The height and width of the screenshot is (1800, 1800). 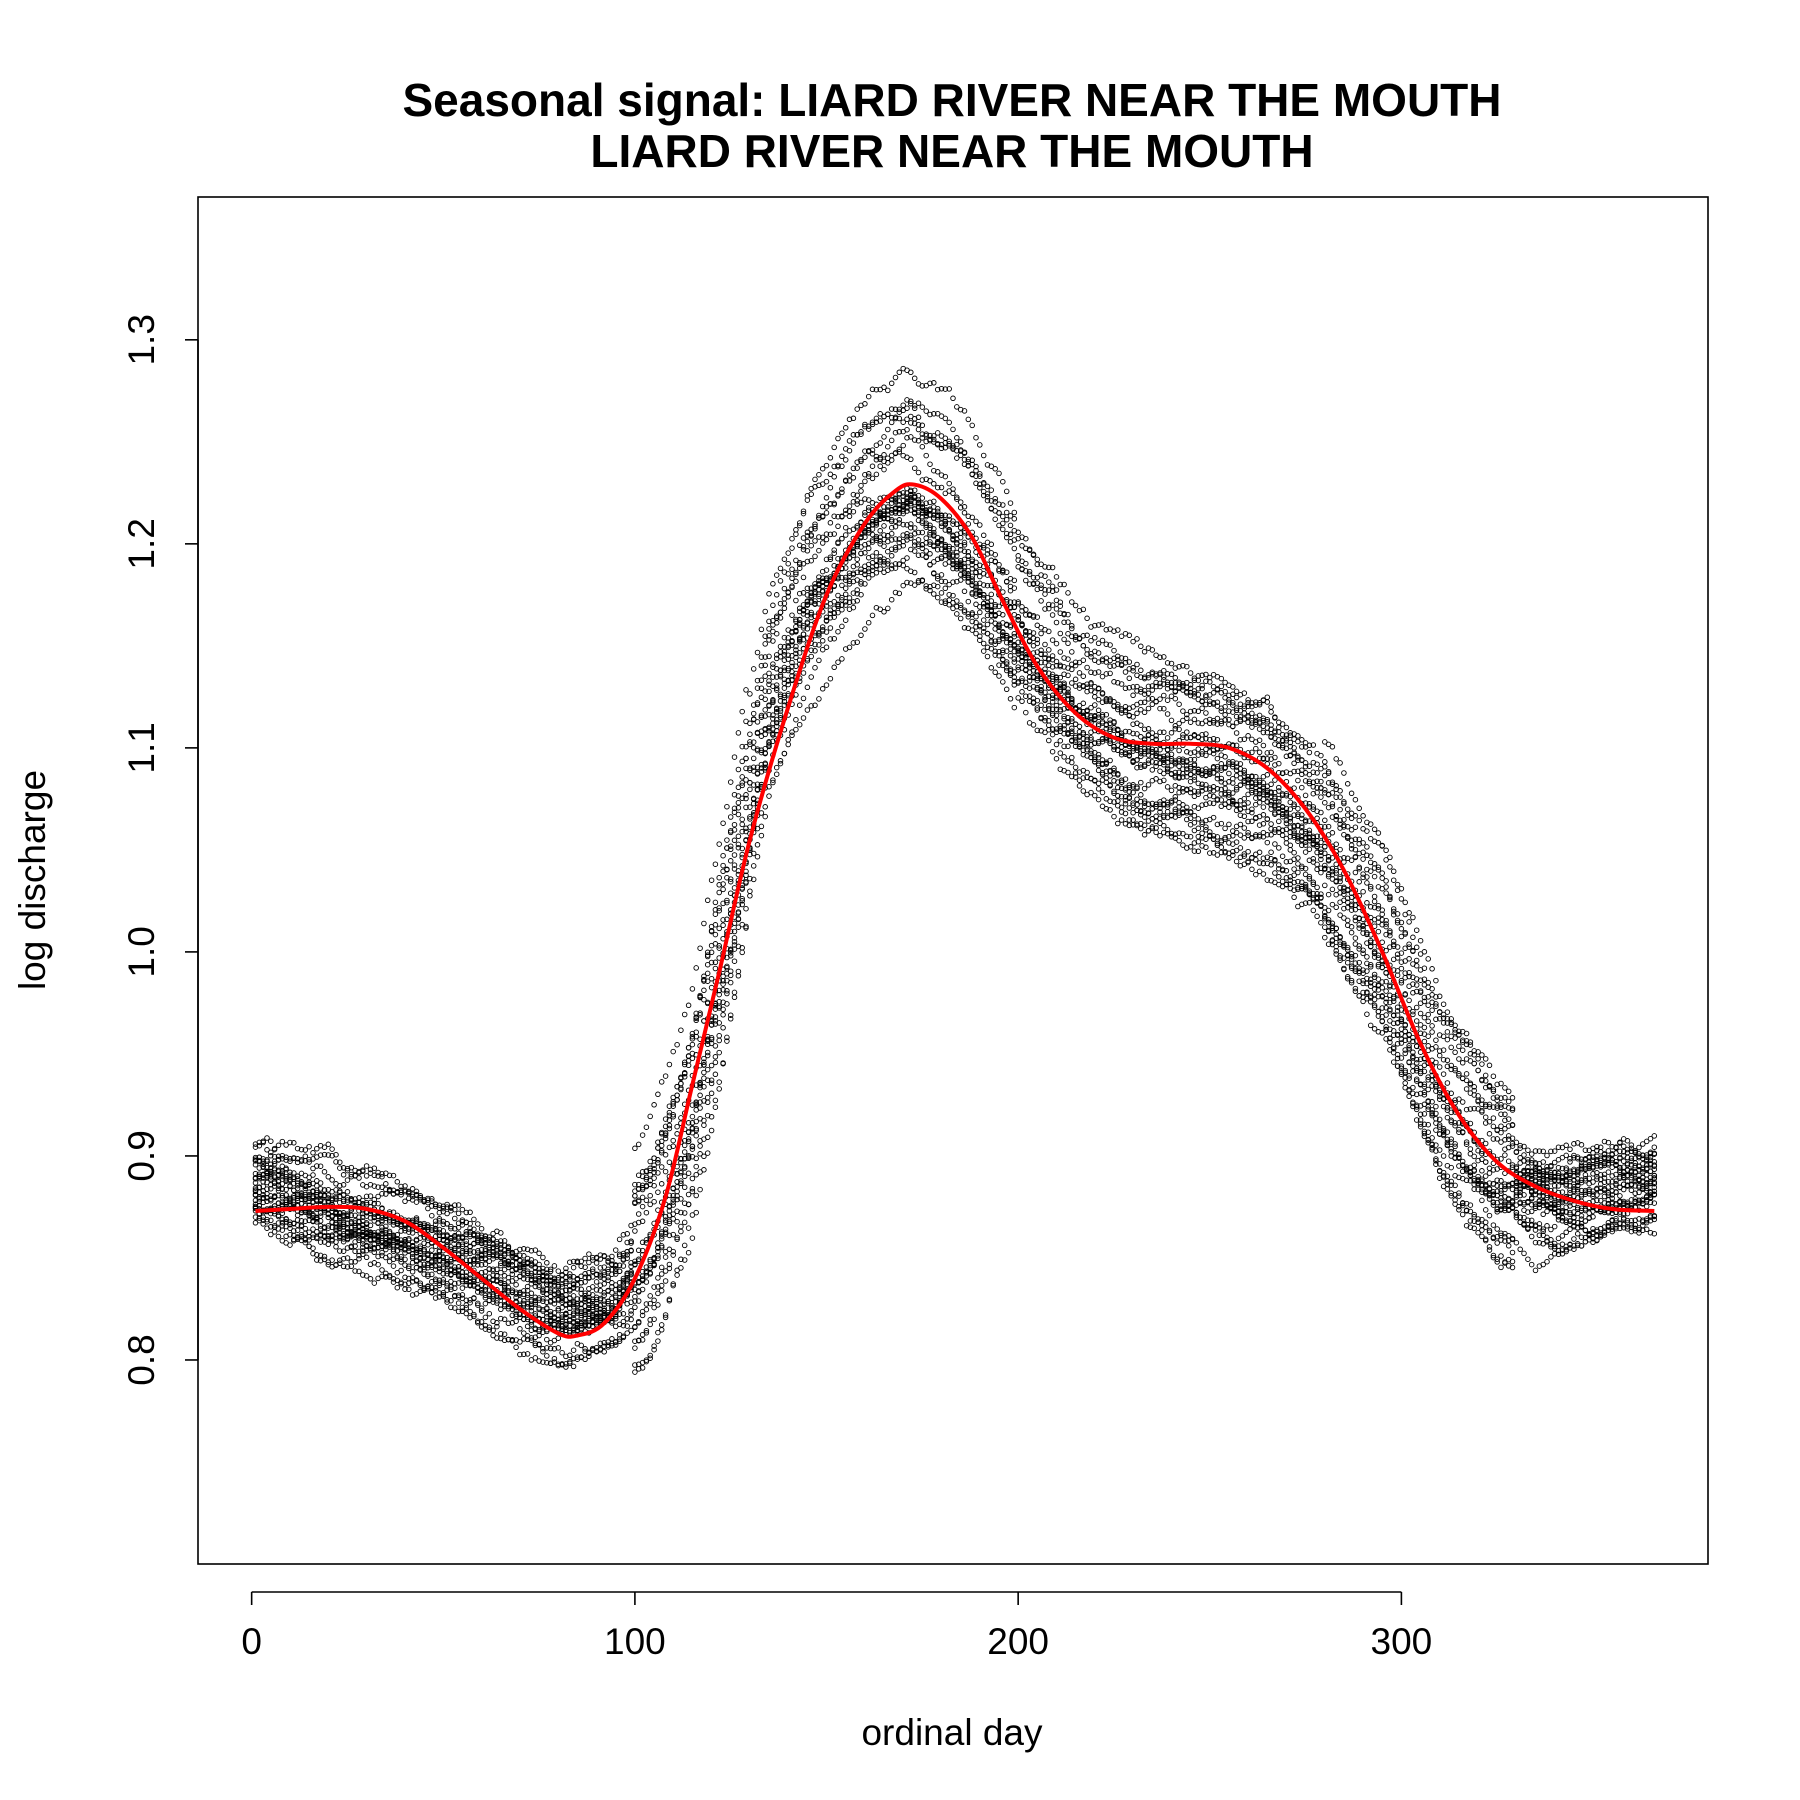 What do you see at coordinates (951, 151) in the screenshot?
I see `chart-subtitle: LIARD RIVER NEAR THE MOUTH` at bounding box center [951, 151].